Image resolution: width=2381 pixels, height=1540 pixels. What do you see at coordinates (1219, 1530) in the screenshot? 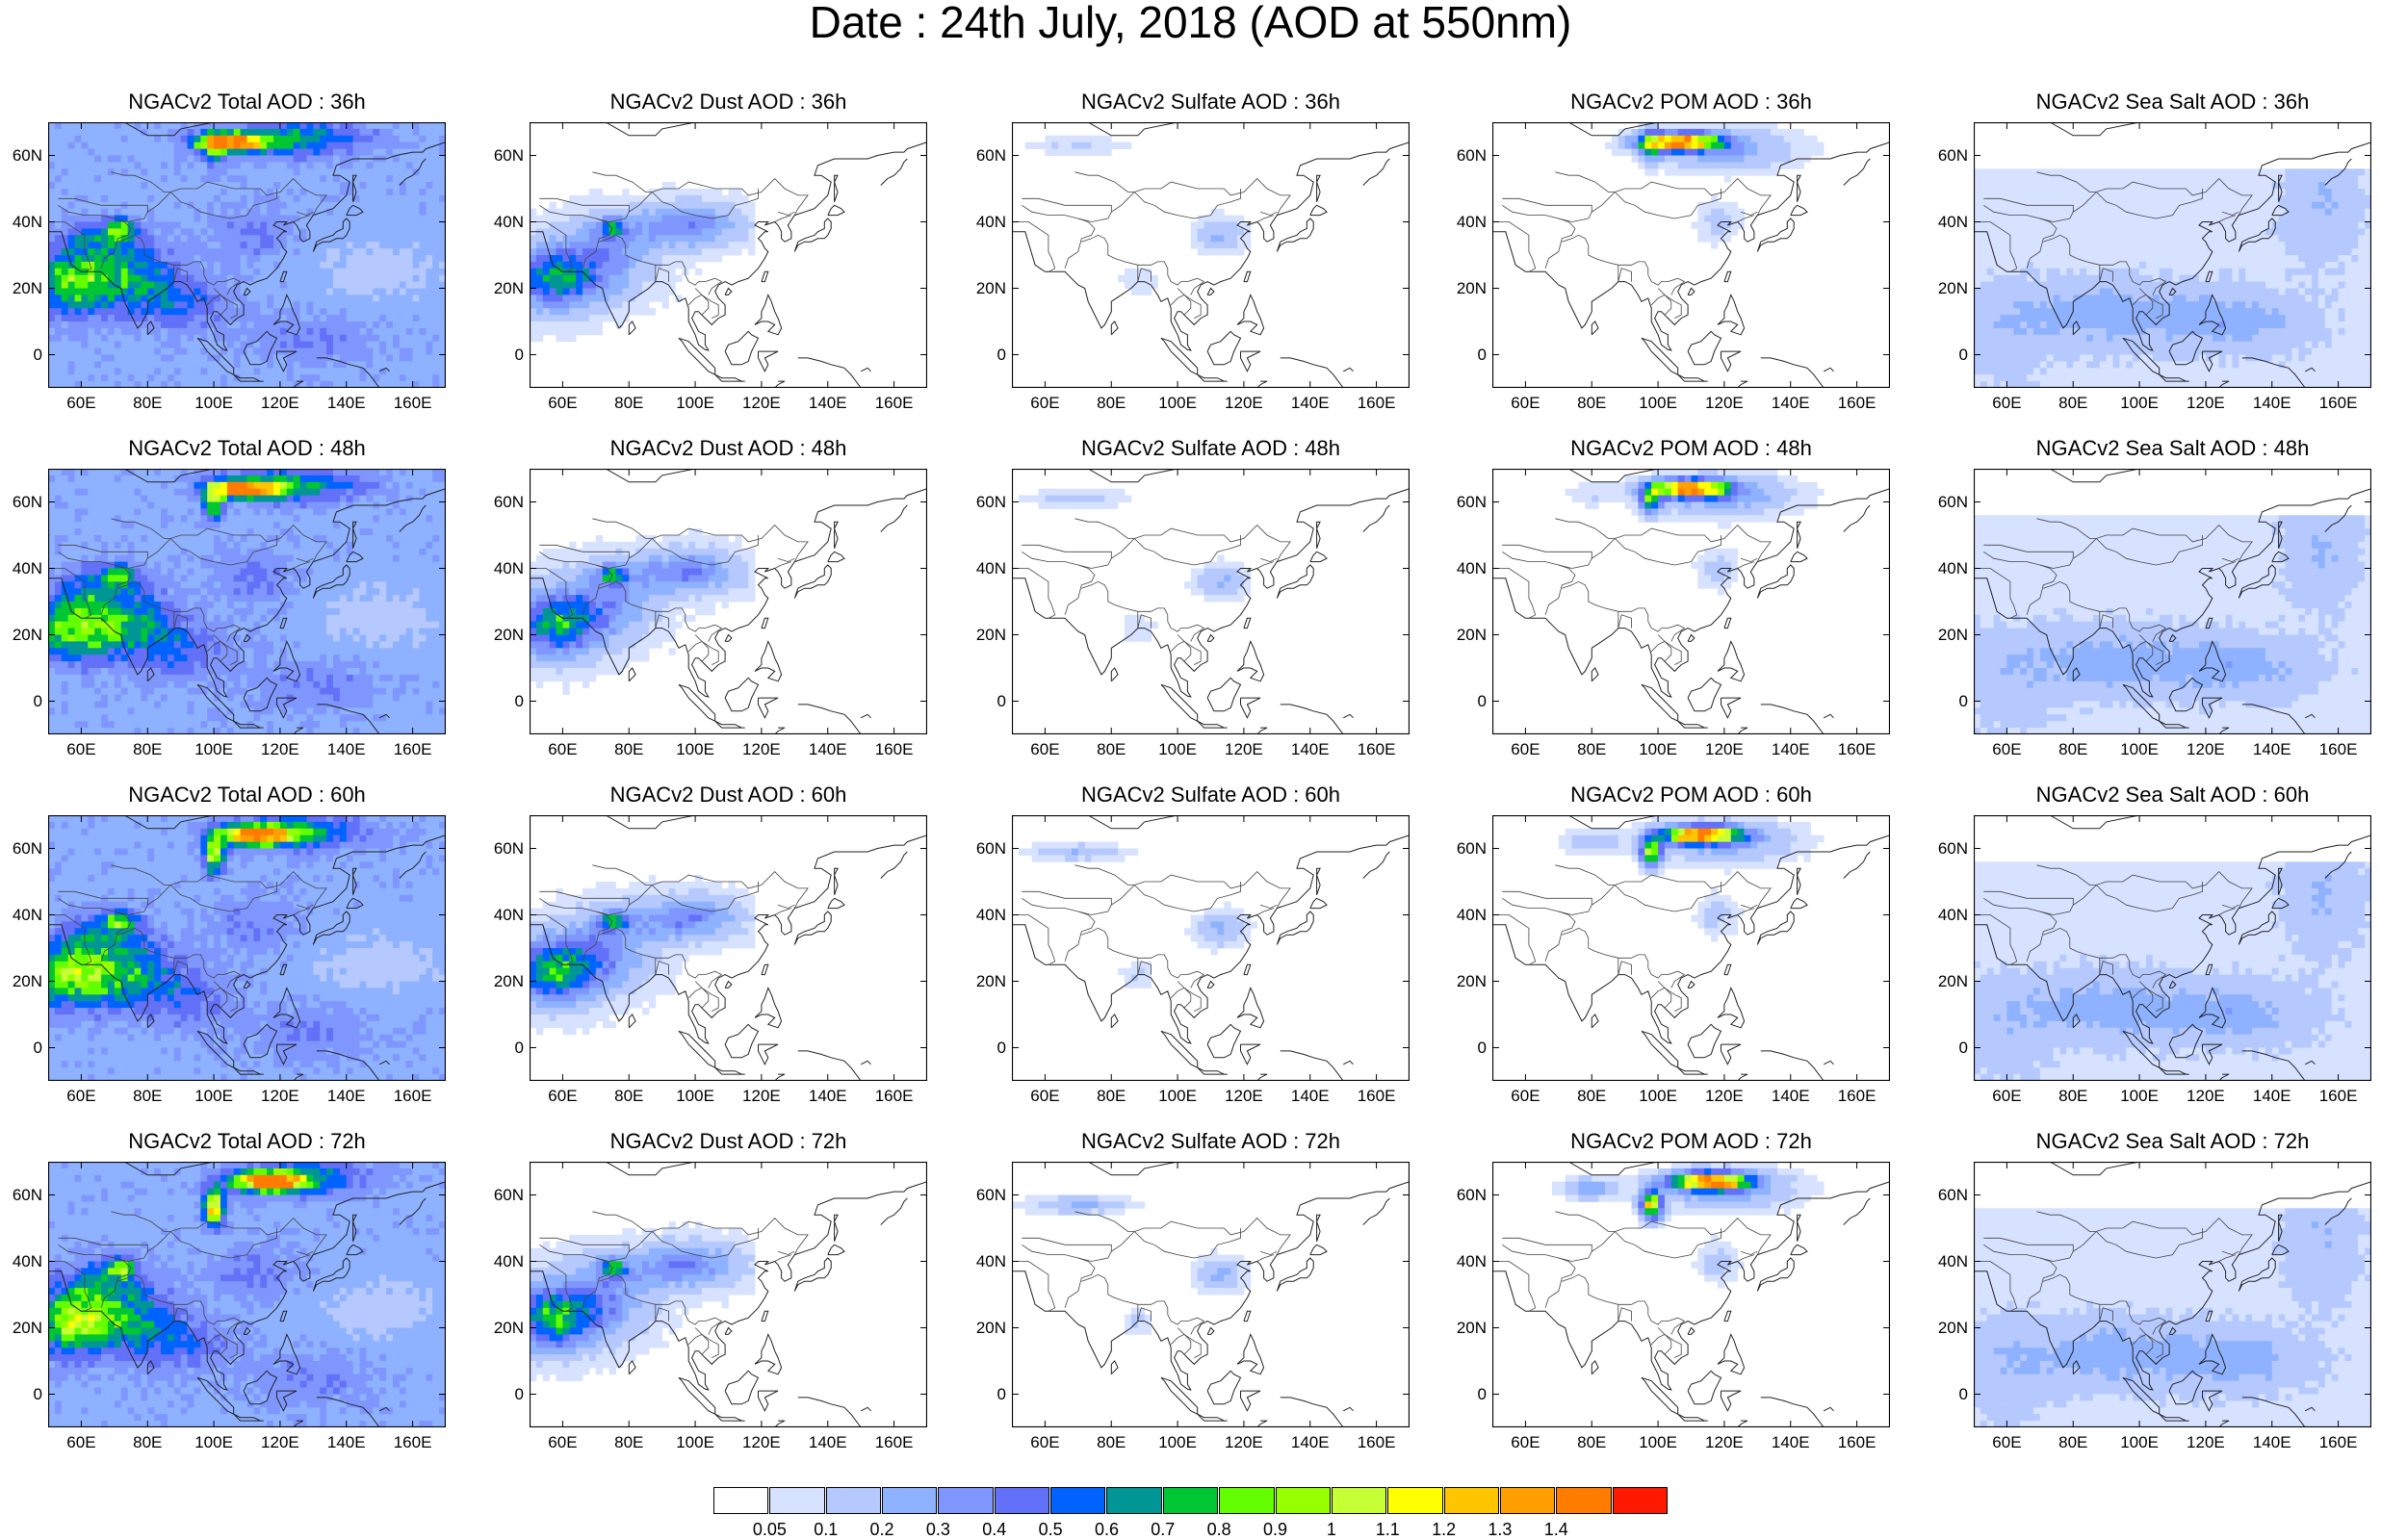
I see `colorbar-label: 0.8` at bounding box center [1219, 1530].